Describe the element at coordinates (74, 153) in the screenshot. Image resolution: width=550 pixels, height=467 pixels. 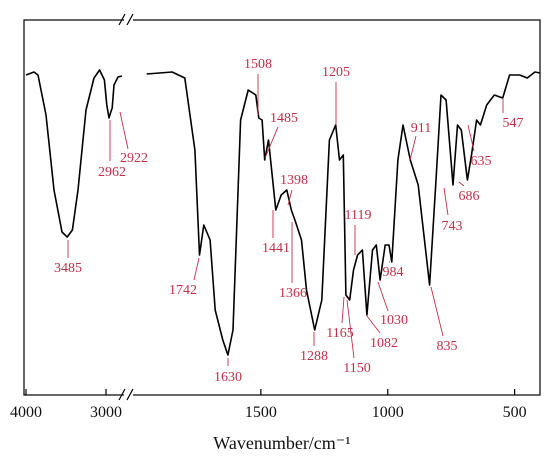
I see `spectrum-line` at that location.